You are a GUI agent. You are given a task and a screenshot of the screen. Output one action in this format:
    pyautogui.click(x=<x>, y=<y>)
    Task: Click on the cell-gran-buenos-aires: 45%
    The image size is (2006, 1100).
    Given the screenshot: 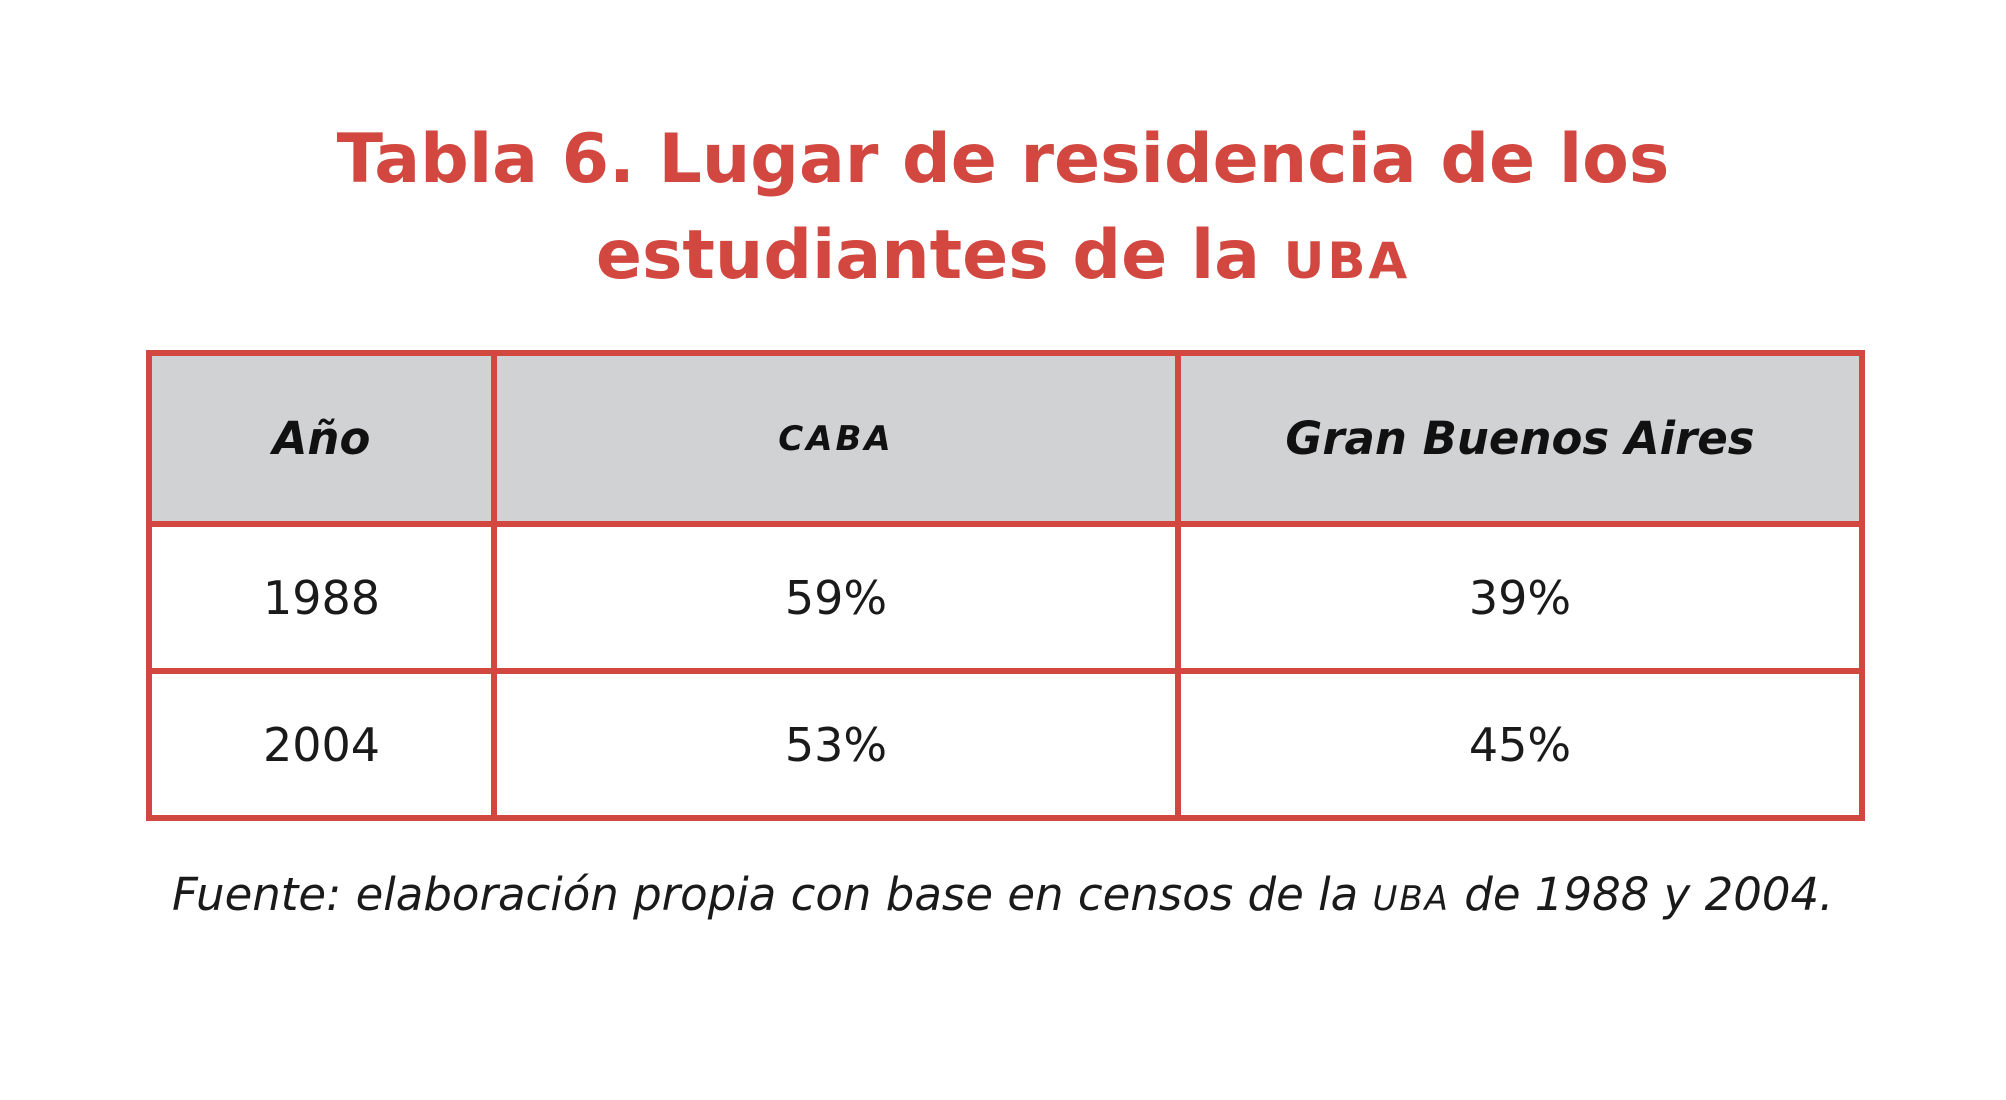 What is the action you would take?
    pyautogui.click(x=1520, y=744)
    